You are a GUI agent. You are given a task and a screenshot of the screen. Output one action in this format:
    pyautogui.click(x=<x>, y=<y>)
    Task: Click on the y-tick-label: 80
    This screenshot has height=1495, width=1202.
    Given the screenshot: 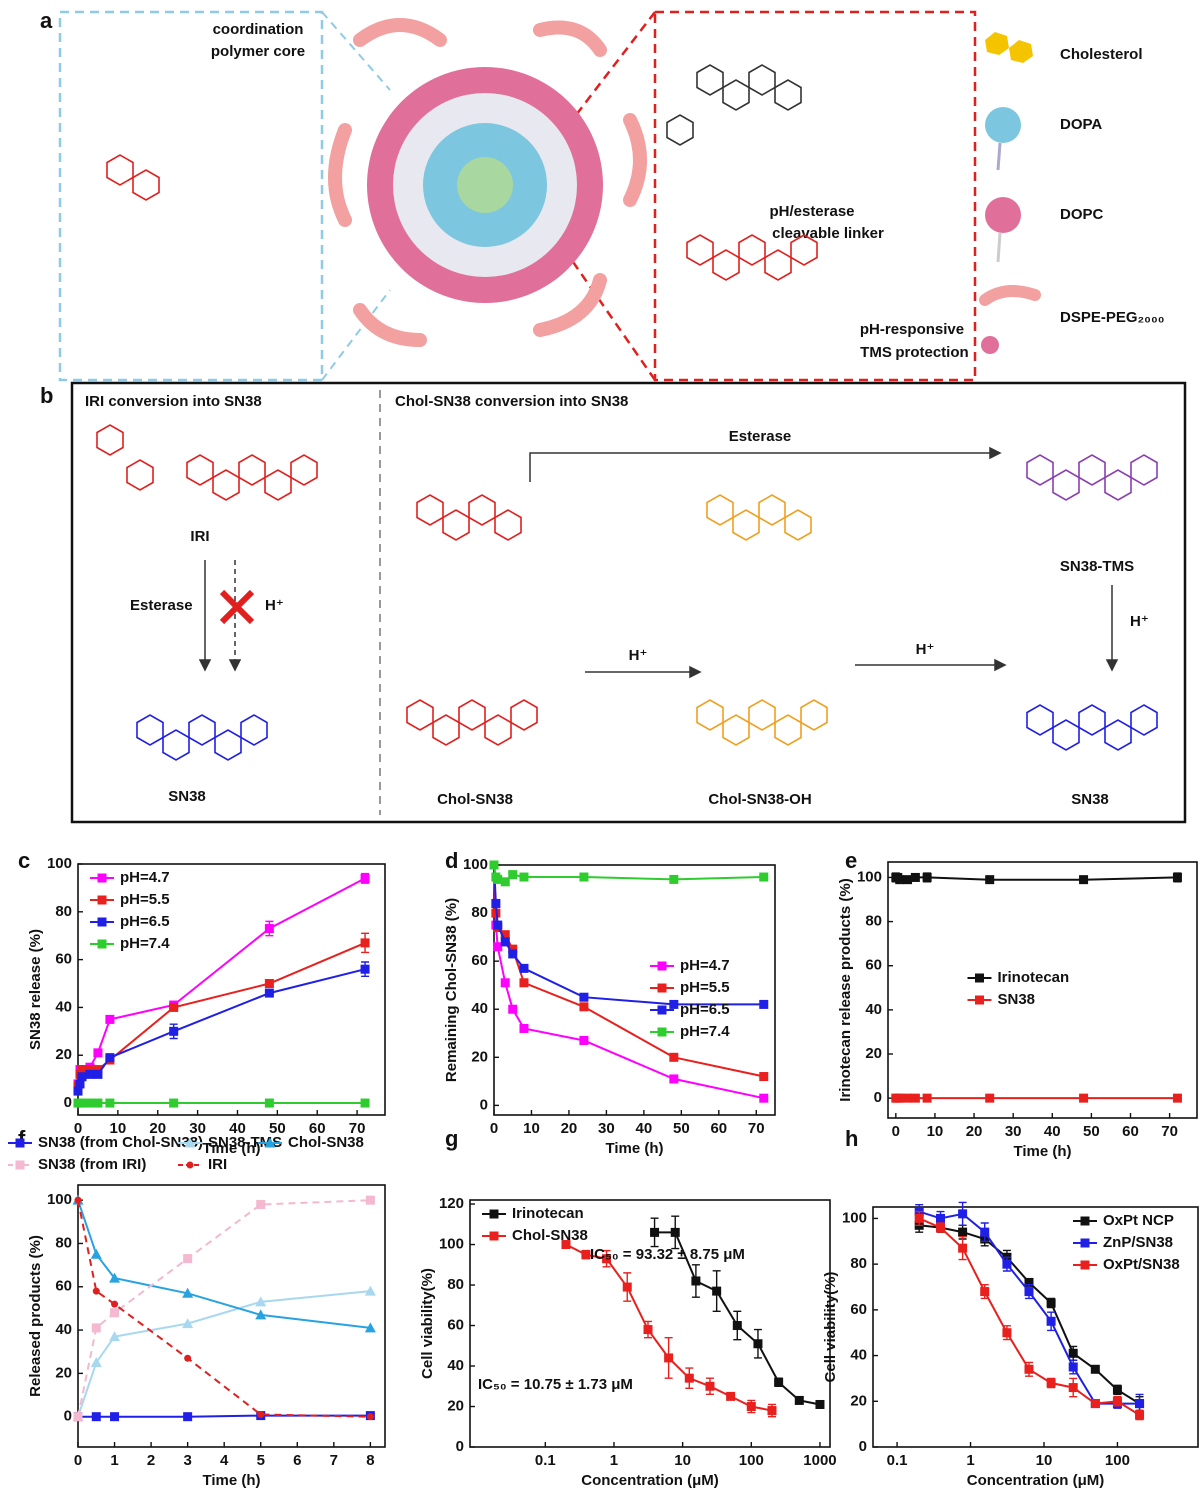 What is the action you would take?
    pyautogui.click(x=455, y=1284)
    